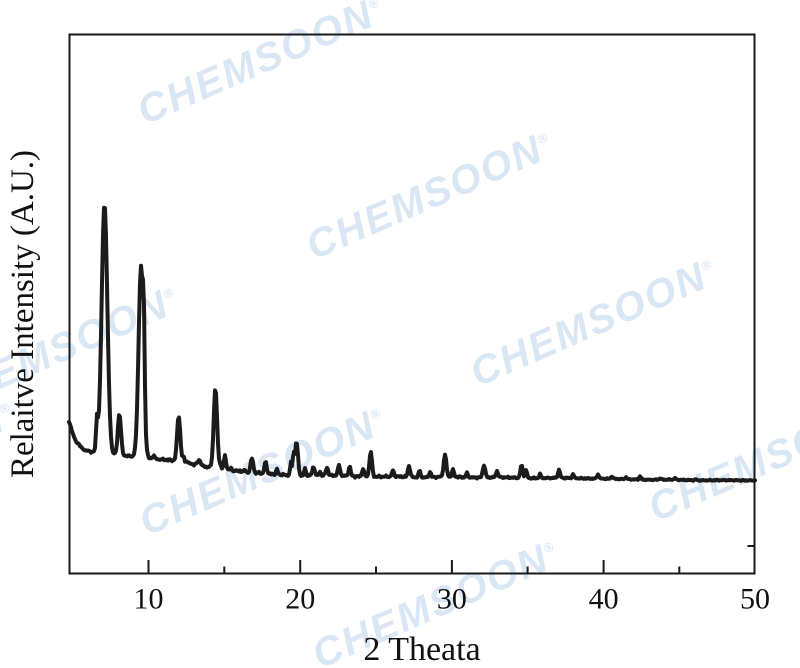 The height and width of the screenshot is (668, 800). Describe the element at coordinates (755, 599) in the screenshot. I see `svg-text: 50` at that location.